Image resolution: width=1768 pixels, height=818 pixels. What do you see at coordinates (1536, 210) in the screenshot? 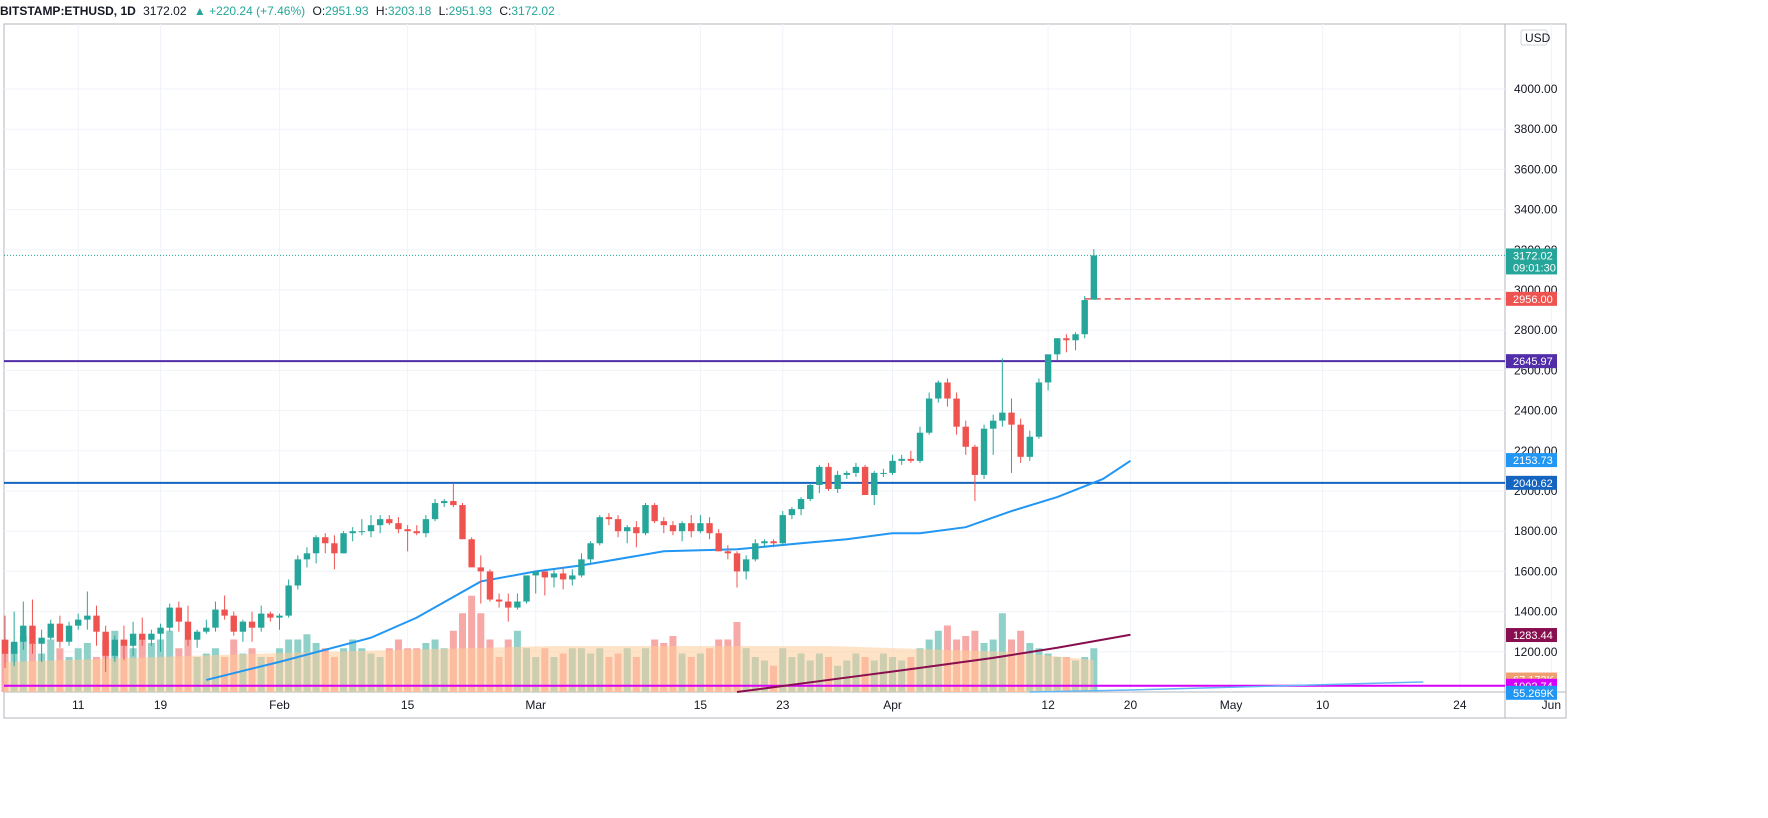
I see `y-tick-label: 3400.00` at bounding box center [1536, 210].